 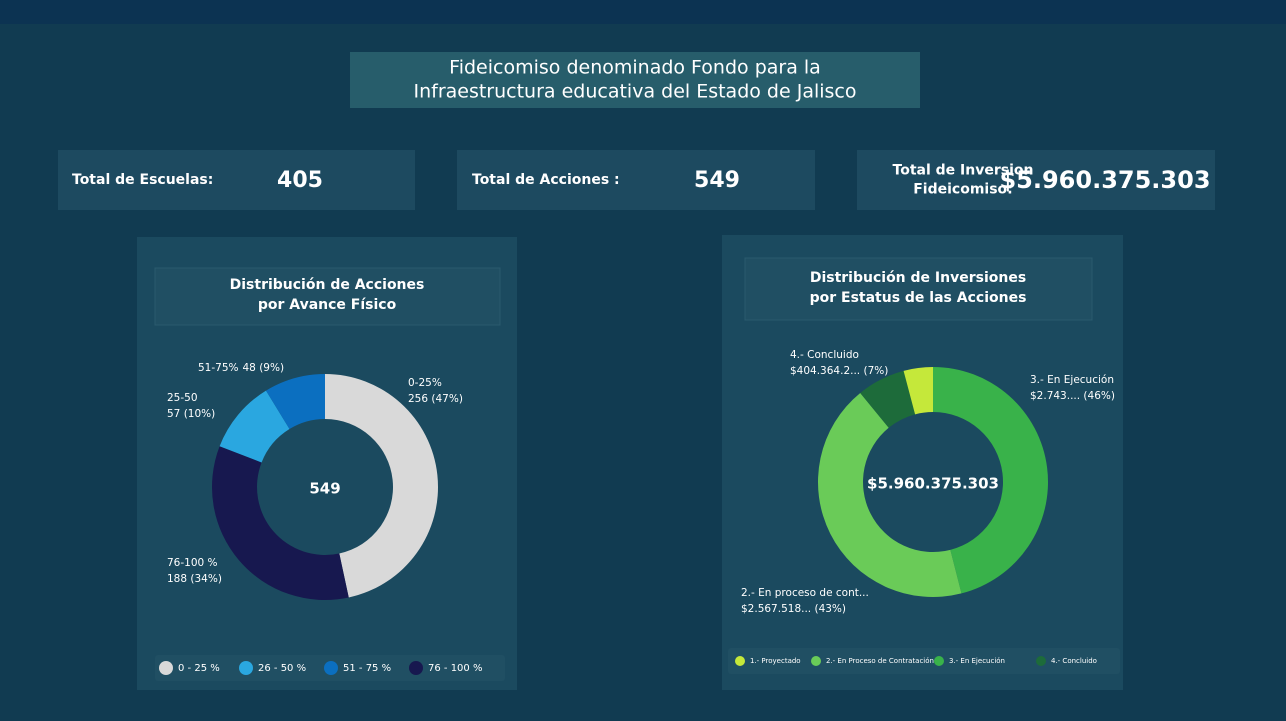 What do you see at coordinates (241, 368) in the screenshot?
I see `data-label: 51-75% 48 (9%)` at bounding box center [241, 368].